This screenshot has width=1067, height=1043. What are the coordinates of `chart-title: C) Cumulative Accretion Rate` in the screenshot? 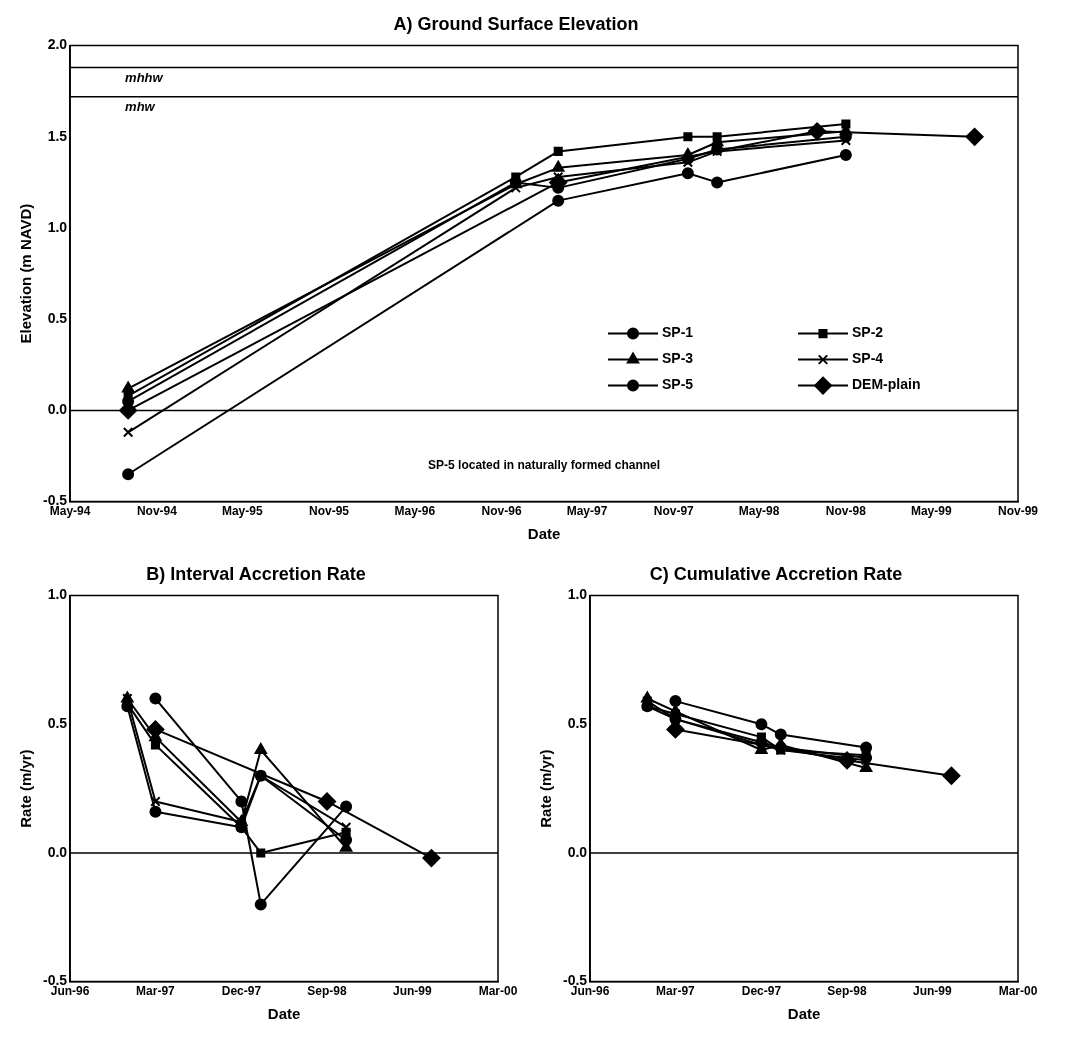 It's located at (776, 573).